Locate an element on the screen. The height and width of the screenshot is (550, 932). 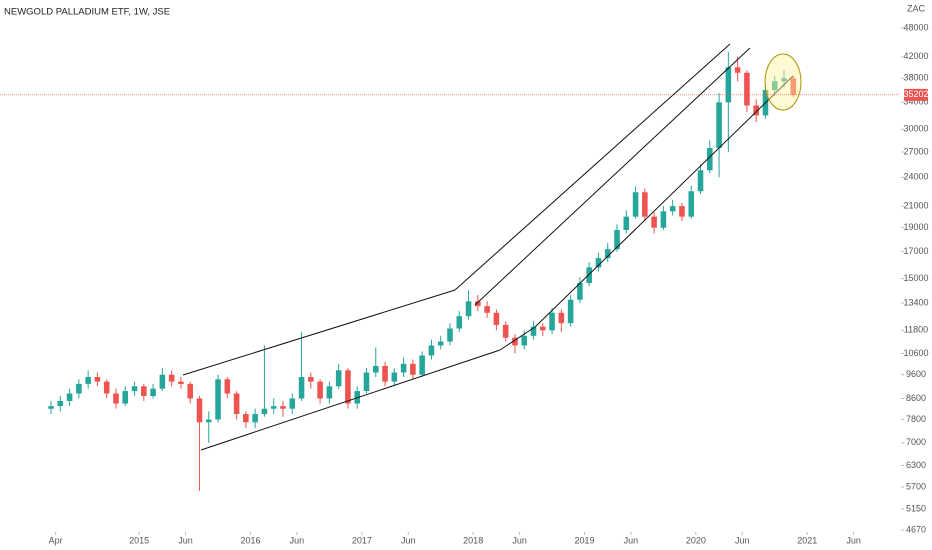
last-price-label: 35202 is located at coordinates (915, 94).